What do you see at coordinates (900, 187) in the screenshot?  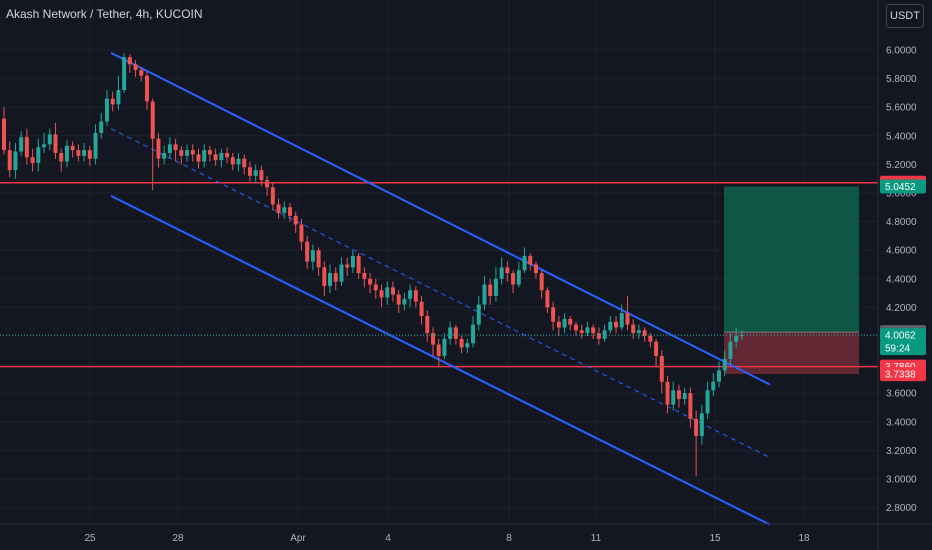 I see `price-label-text: 5.0452` at bounding box center [900, 187].